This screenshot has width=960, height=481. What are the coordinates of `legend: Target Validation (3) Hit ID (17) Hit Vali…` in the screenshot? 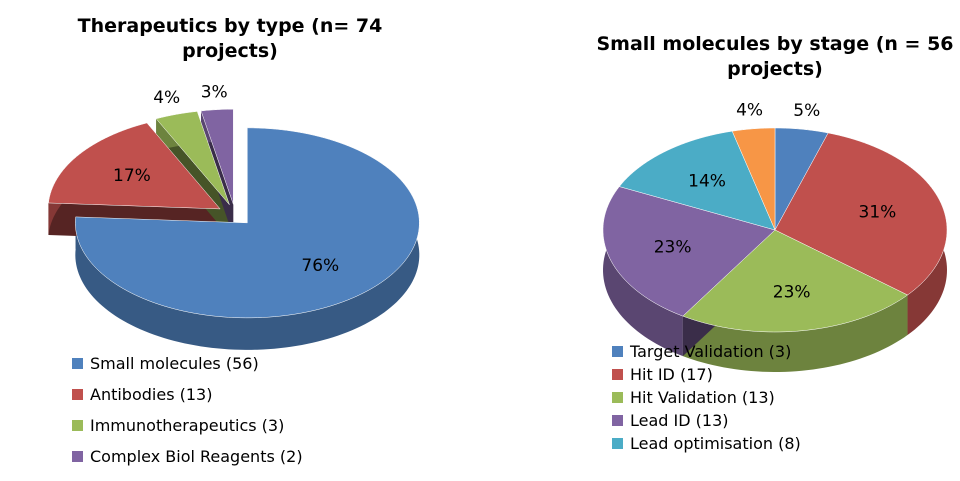 It's located at (706, 397).